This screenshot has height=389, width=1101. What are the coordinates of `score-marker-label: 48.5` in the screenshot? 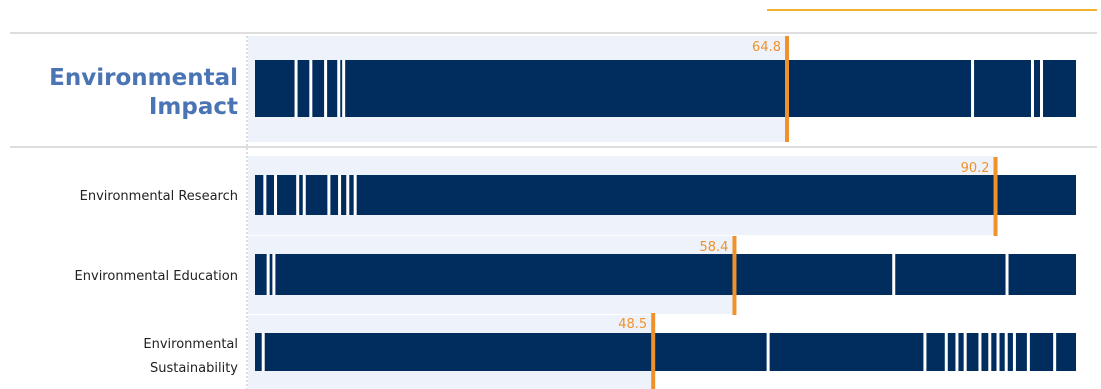 It's located at (632, 324).